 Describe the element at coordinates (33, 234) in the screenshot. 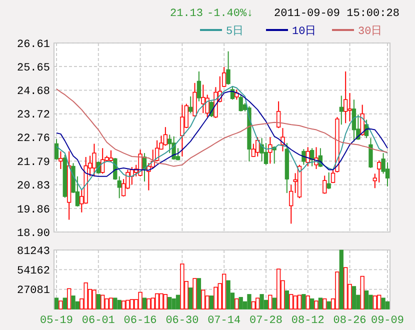

I see `y-tick-label: 18.90` at that location.